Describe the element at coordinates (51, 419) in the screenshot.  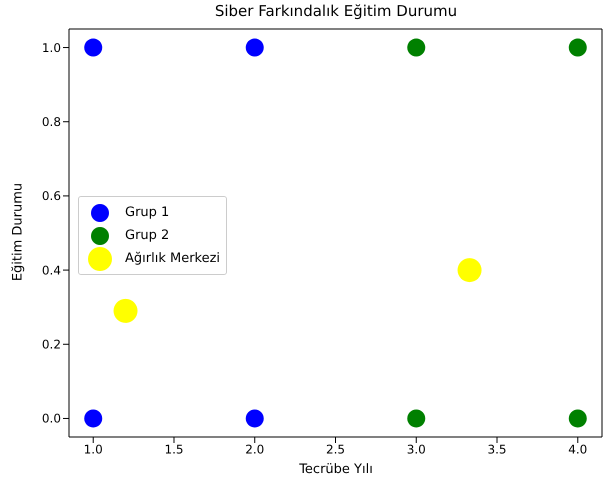
I see `y-tick-label: 0.0` at that location.